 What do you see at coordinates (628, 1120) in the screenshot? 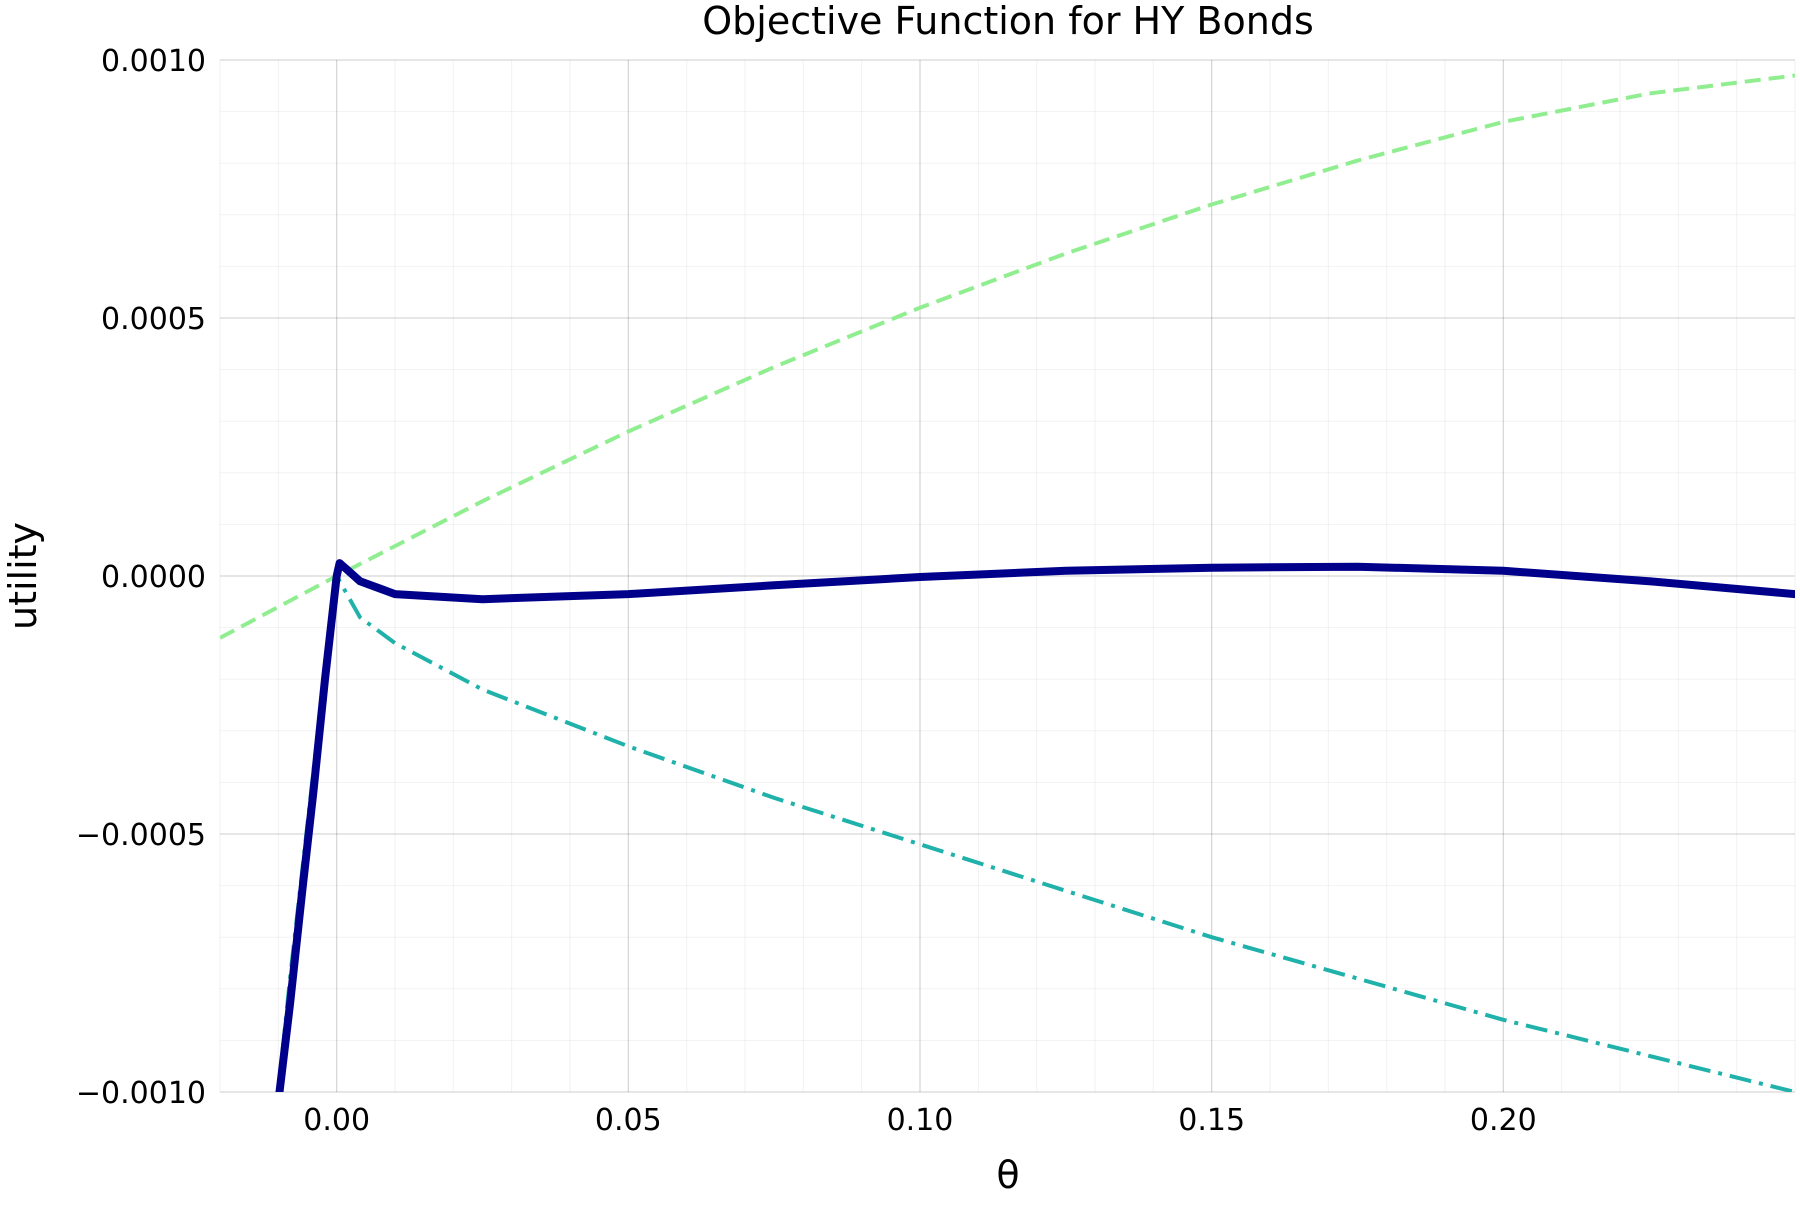
I see `x-tick-label: 0.05` at bounding box center [628, 1120].